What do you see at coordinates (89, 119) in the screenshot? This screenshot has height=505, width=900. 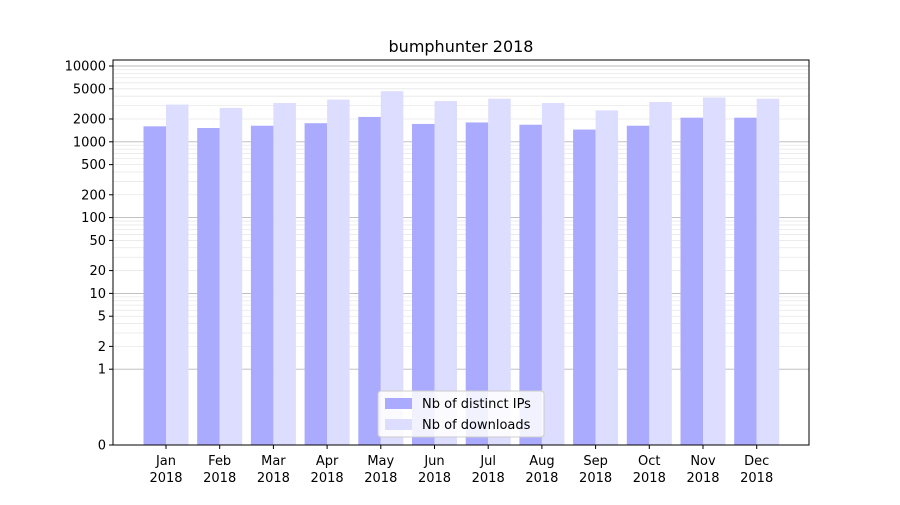 I see `y-tick-label: 2000` at bounding box center [89, 119].